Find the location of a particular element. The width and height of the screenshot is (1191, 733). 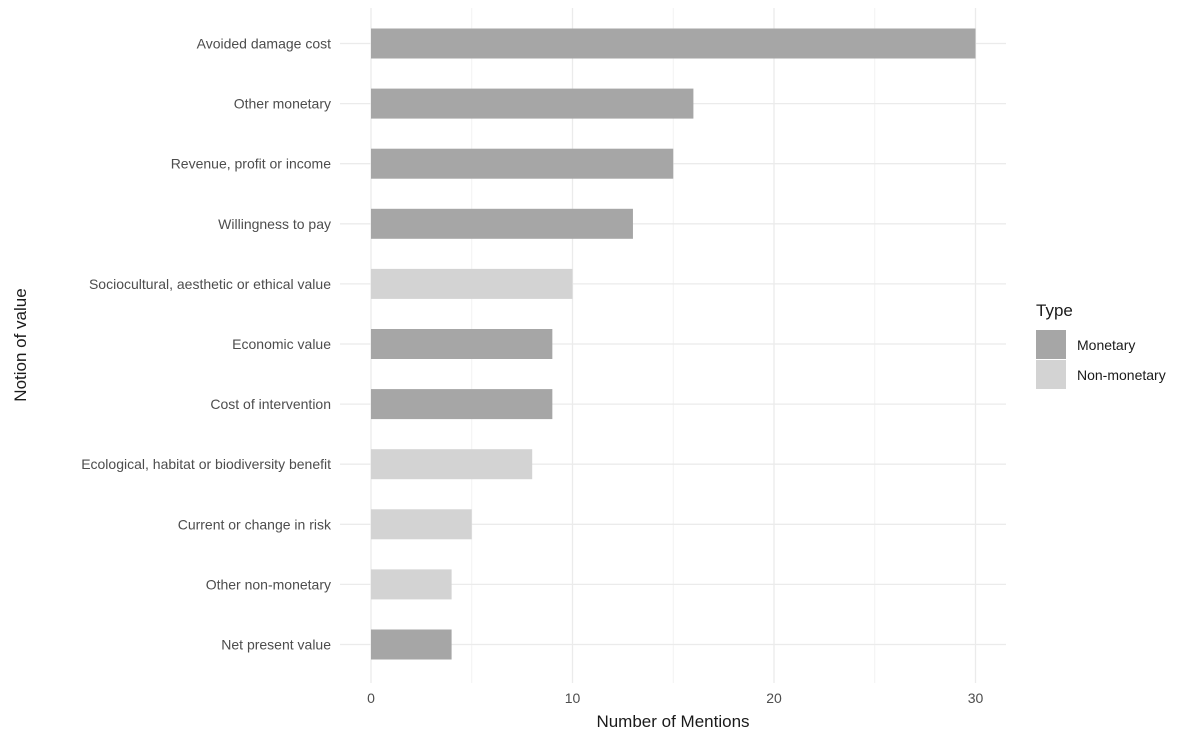

category-label: Current or change in risk is located at coordinates (255, 524).